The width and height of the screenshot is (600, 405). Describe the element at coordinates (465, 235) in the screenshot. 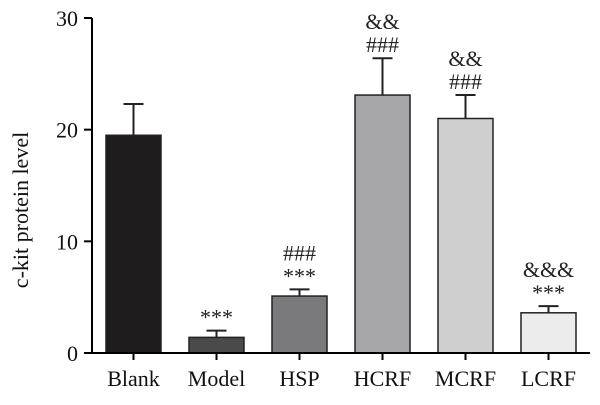

I see `bar-mcrf` at that location.